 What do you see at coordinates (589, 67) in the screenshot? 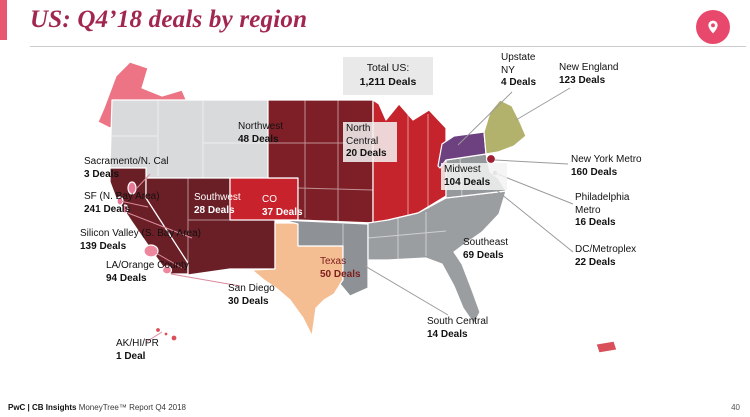
I see `region-name: New England` at bounding box center [589, 67].